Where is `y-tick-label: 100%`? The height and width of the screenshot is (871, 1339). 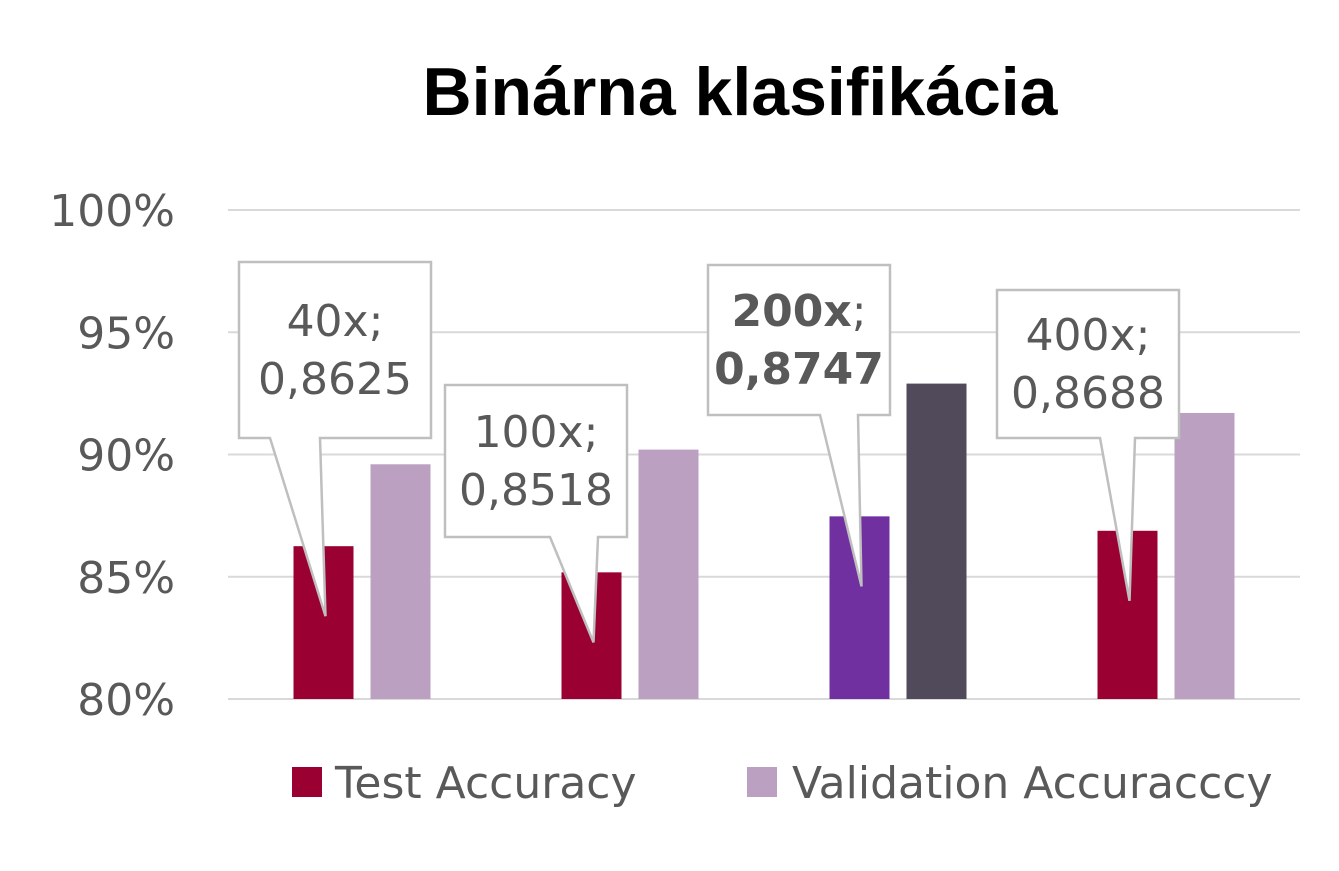
y-tick-label: 100% is located at coordinates (112, 211).